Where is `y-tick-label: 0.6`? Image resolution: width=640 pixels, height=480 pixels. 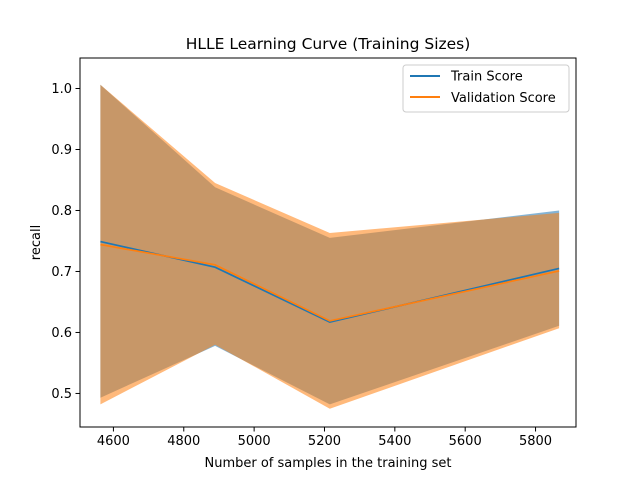 y-tick-label: 0.6 is located at coordinates (61, 333).